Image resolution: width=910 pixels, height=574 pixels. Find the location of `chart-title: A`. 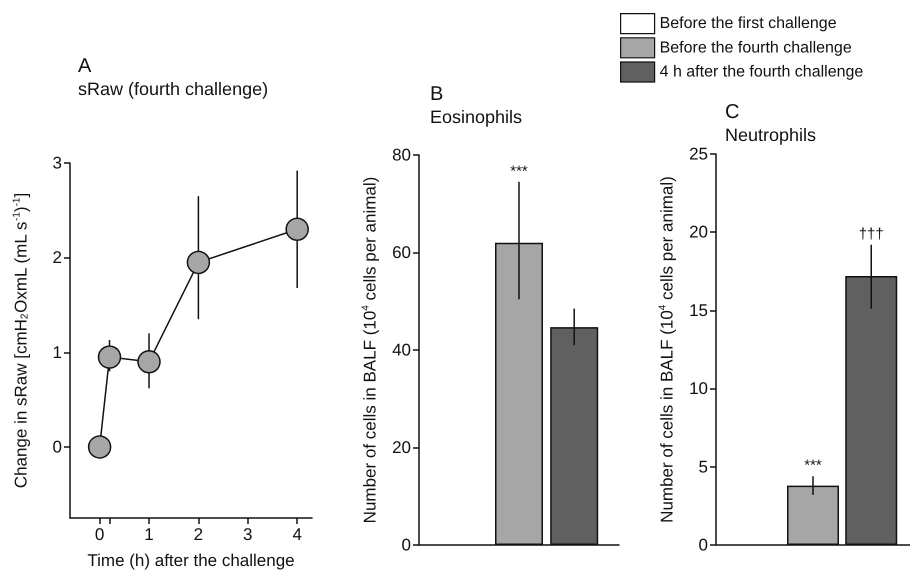

chart-title: A is located at coordinates (85, 66).